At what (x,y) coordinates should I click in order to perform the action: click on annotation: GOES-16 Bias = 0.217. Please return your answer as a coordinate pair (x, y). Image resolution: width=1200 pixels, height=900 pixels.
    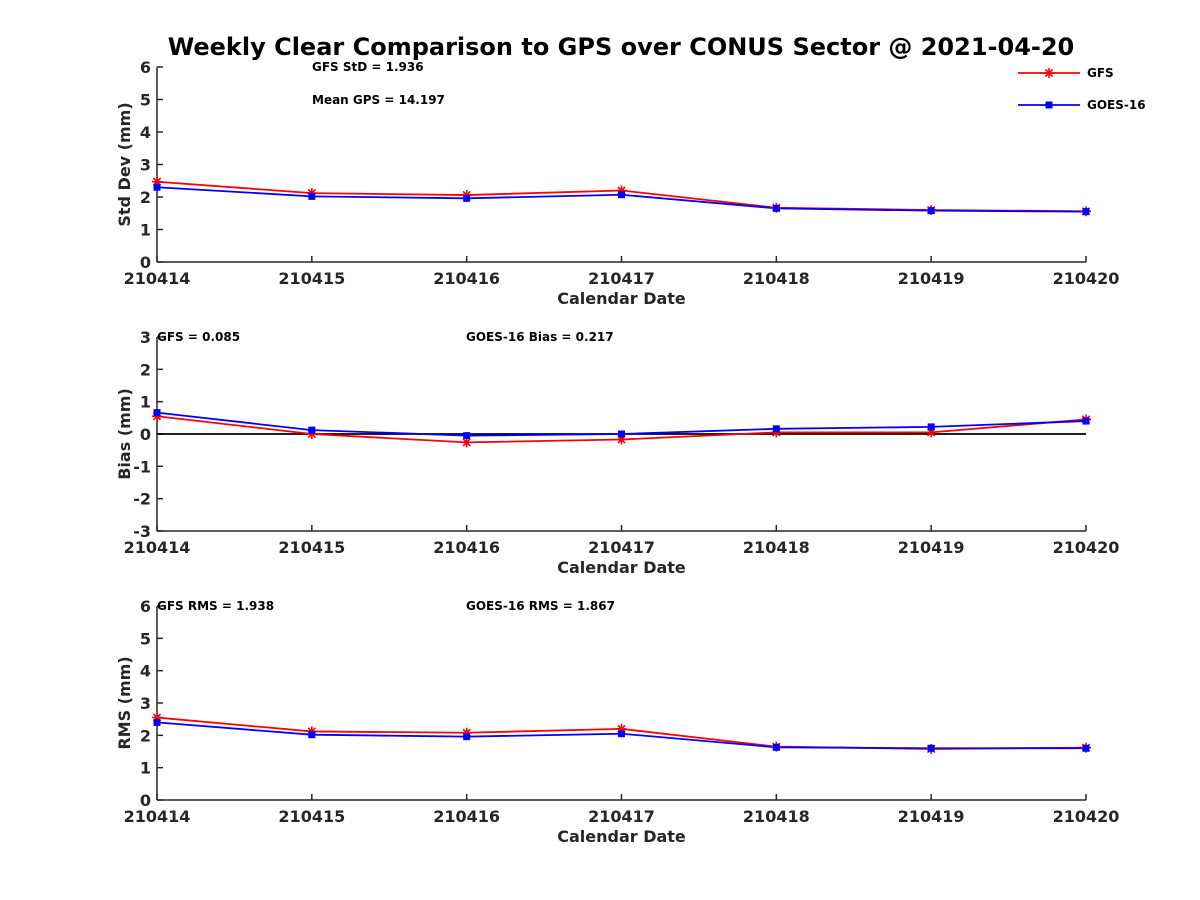
    Looking at the image, I should click on (540, 337).